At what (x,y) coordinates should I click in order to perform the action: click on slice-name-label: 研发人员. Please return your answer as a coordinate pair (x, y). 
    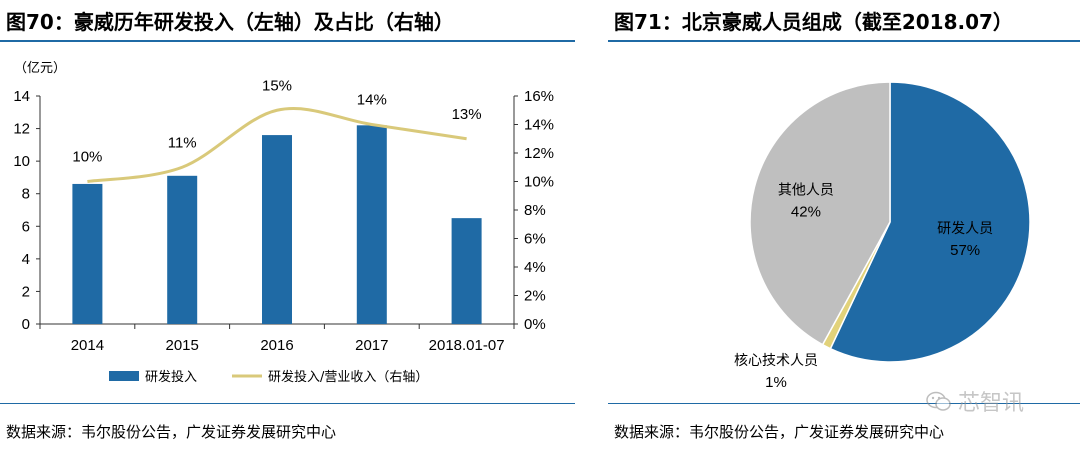
    Looking at the image, I should click on (965, 229).